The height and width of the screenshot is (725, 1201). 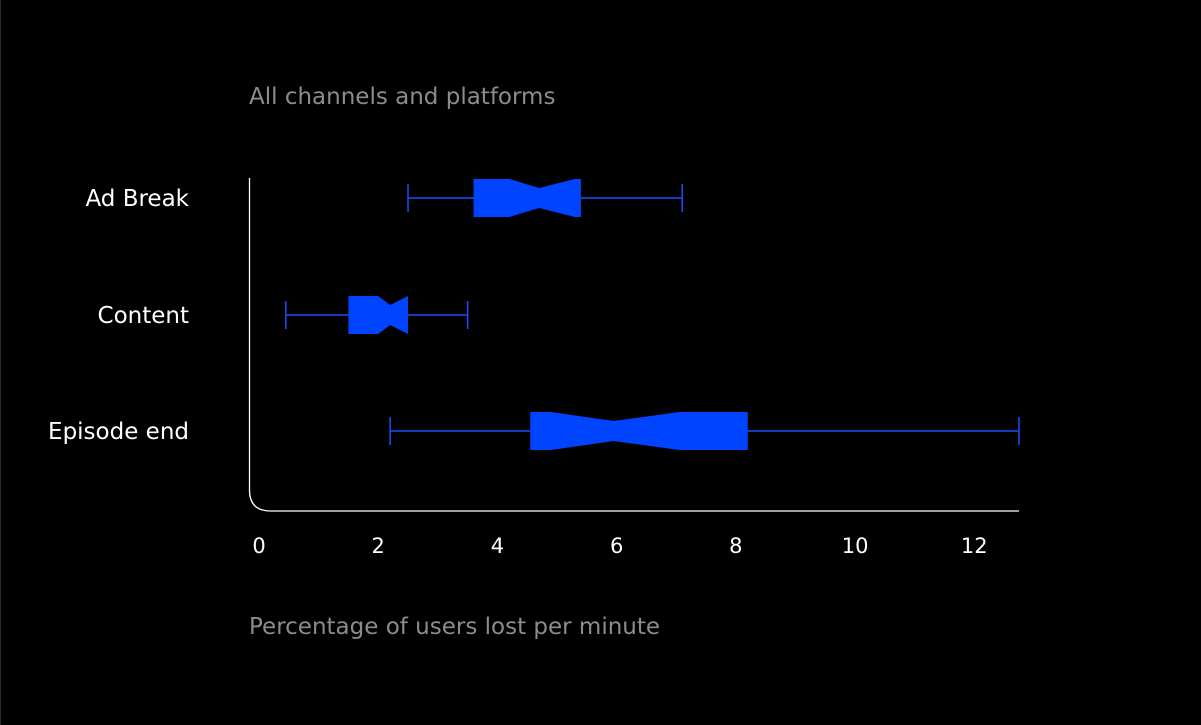 What do you see at coordinates (974, 546) in the screenshot?
I see `x-tick-label: 12` at bounding box center [974, 546].